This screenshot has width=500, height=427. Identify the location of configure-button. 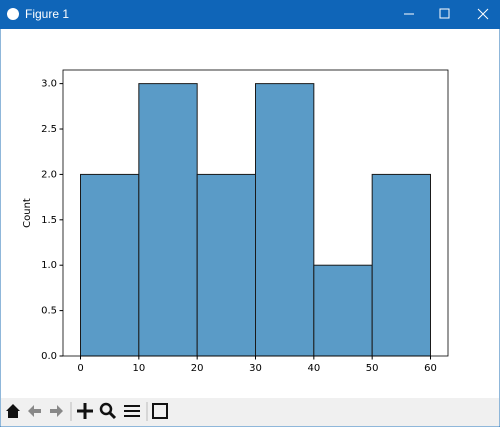
(132, 411).